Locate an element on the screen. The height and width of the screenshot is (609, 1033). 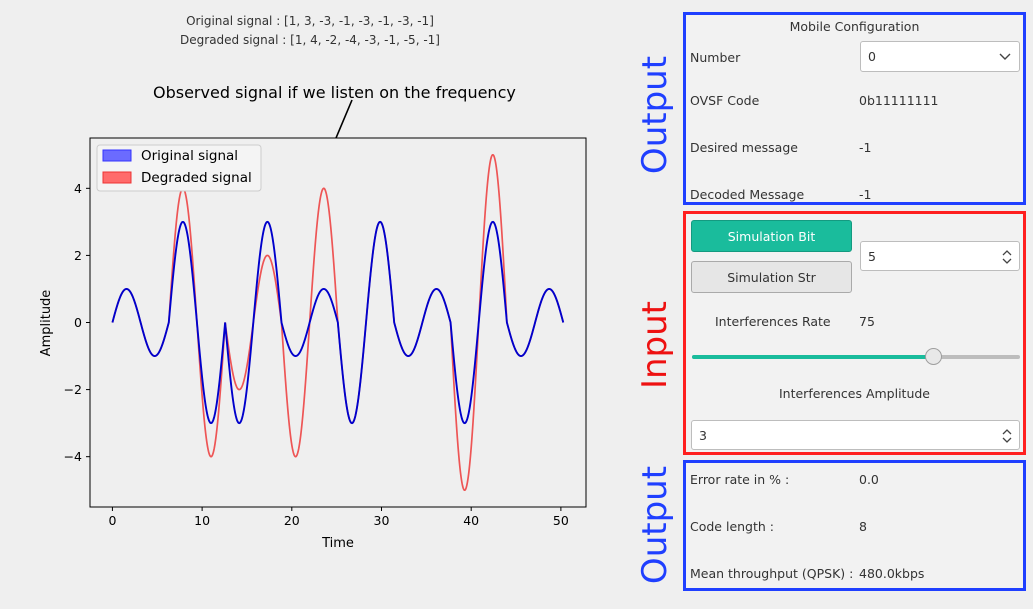
desired-message-value: -1 is located at coordinates (865, 147).